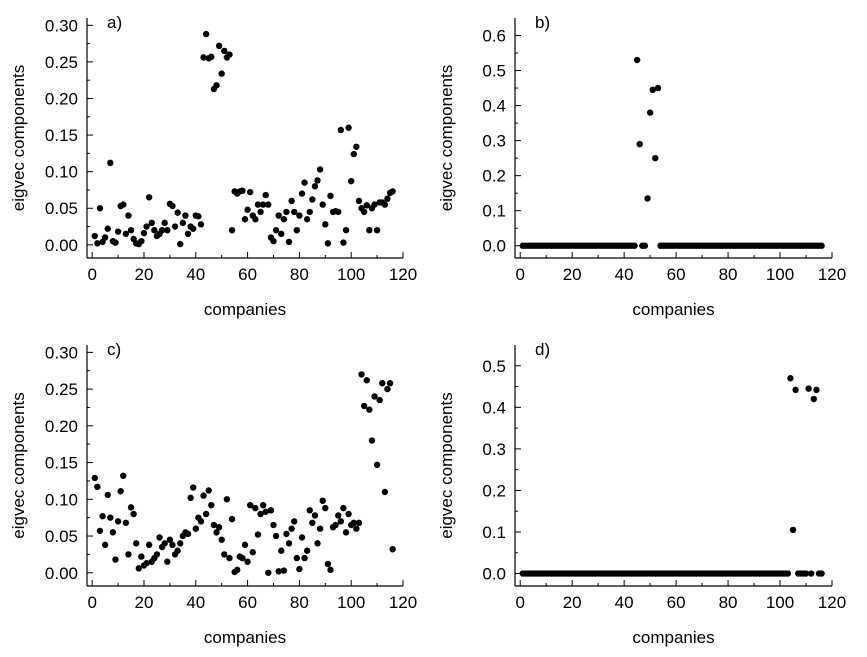  What do you see at coordinates (494, 366) in the screenshot?
I see `y-tick-label: 0.5` at bounding box center [494, 366].